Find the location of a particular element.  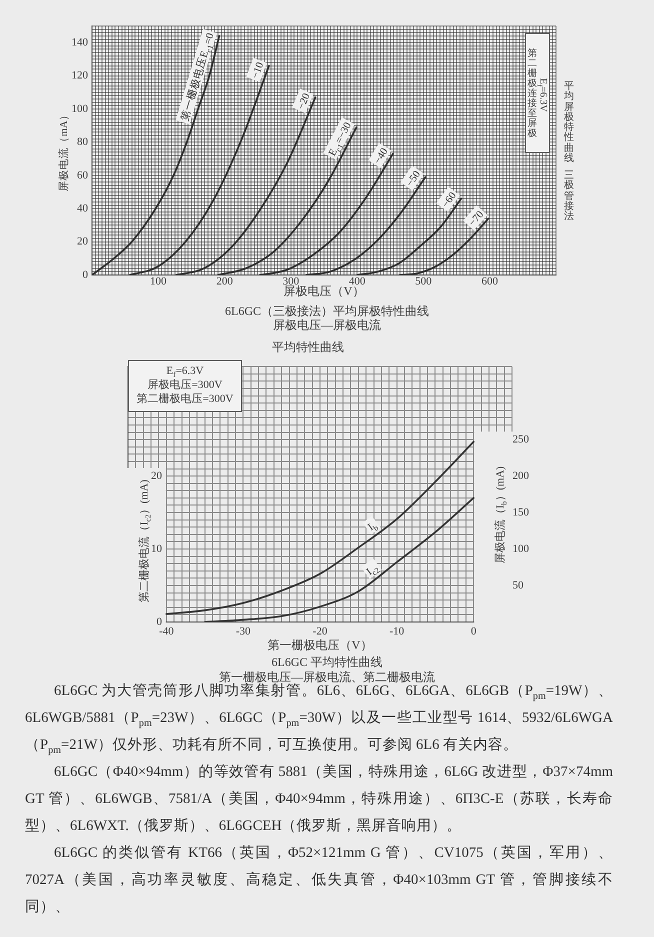

text: −10 is located at coordinates (258, 70).